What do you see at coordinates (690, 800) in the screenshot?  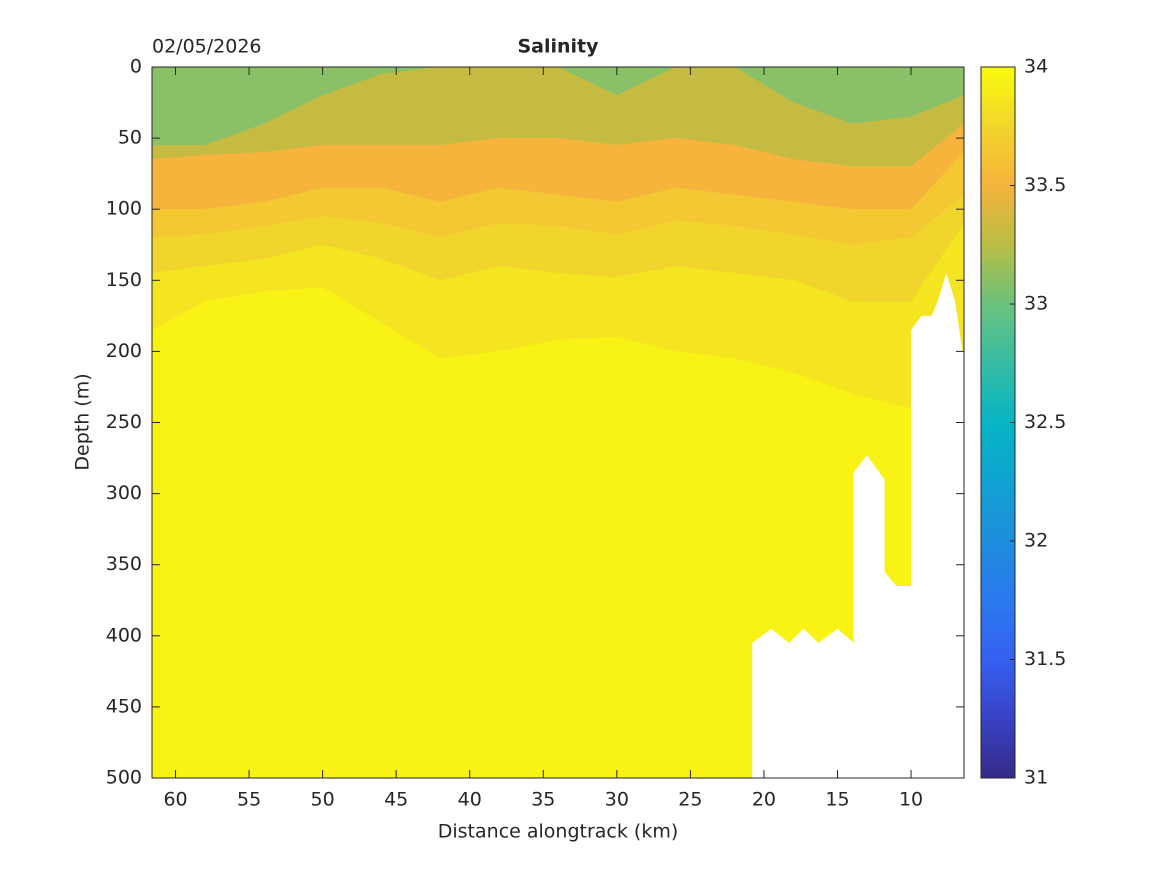 I see `x-tick-label: 25` at bounding box center [690, 800].